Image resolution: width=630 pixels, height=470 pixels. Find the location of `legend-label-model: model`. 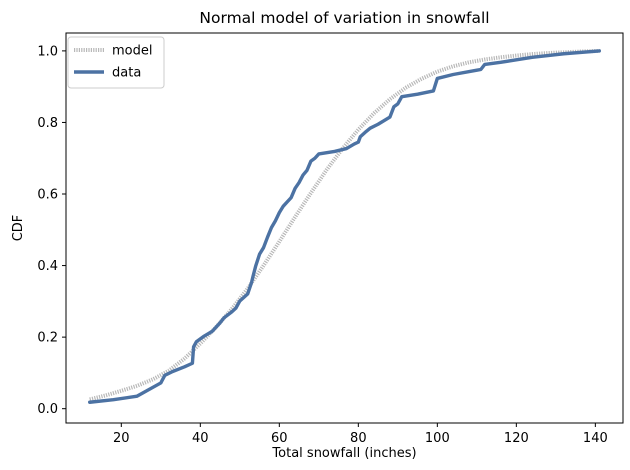

legend-label-model: model is located at coordinates (132, 51).